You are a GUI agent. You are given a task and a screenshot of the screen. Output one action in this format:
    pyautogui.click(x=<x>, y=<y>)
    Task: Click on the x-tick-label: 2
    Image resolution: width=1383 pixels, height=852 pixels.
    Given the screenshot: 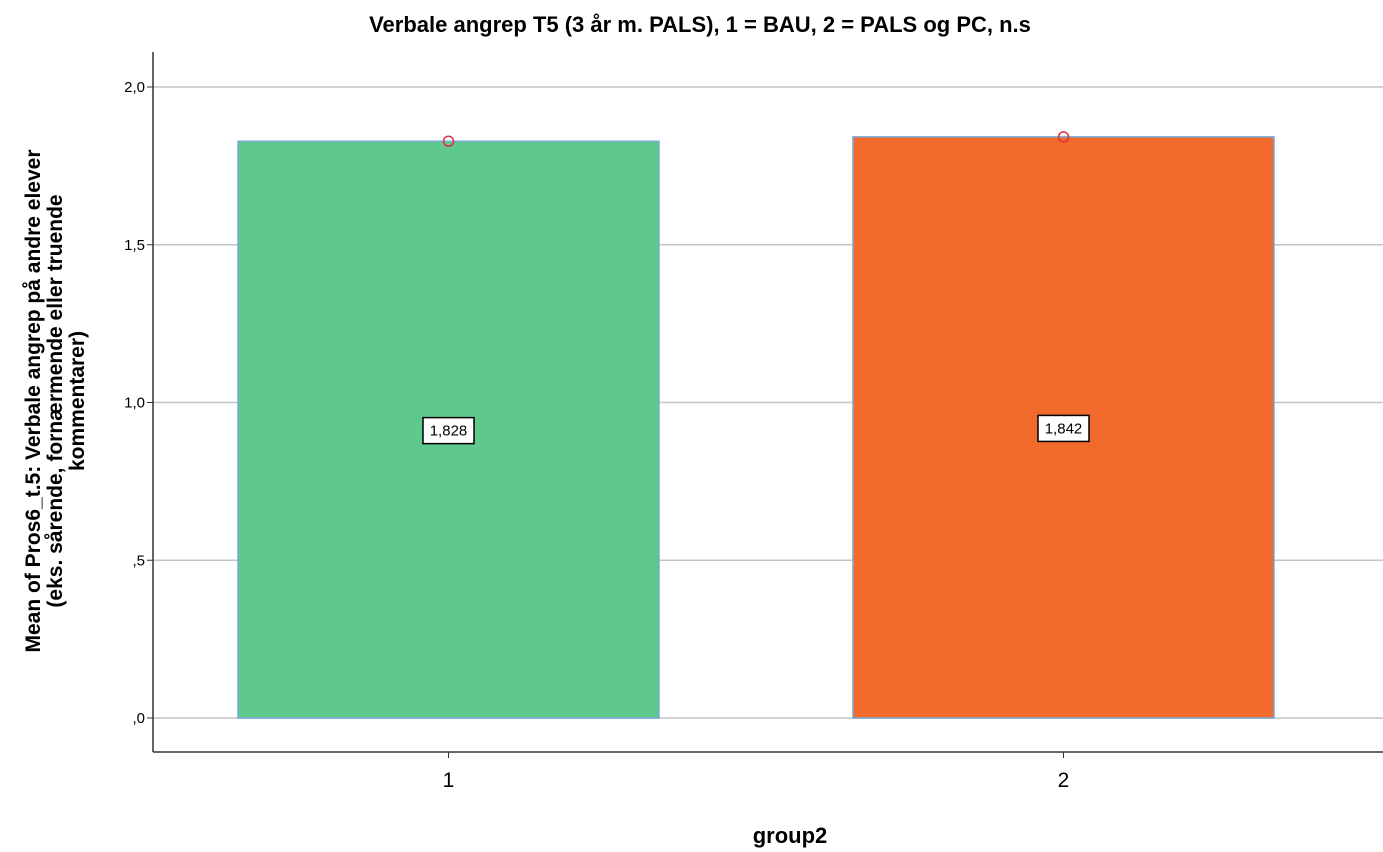 What is the action you would take?
    pyautogui.click(x=1064, y=780)
    